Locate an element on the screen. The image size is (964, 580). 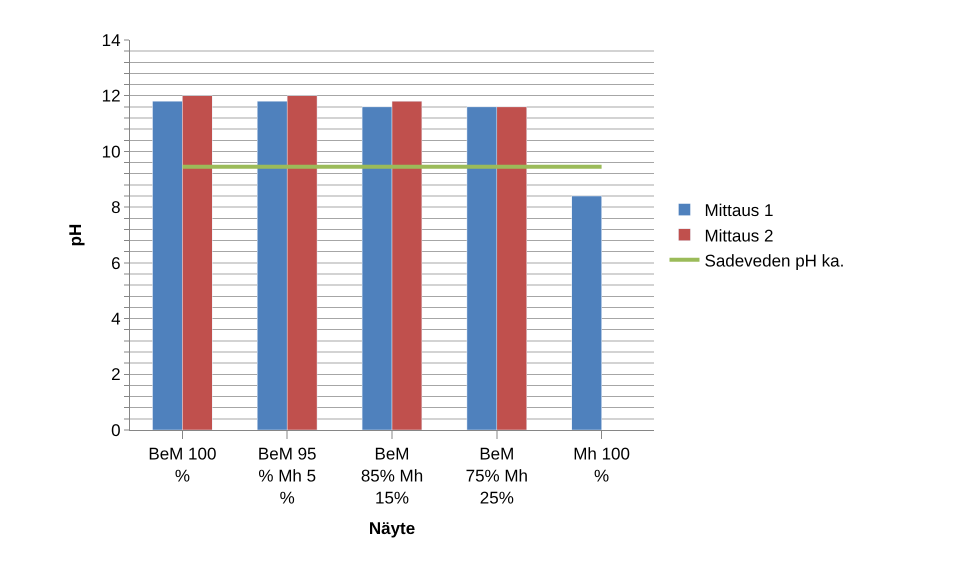
legend-label: Mittaus 2 is located at coordinates (739, 236).